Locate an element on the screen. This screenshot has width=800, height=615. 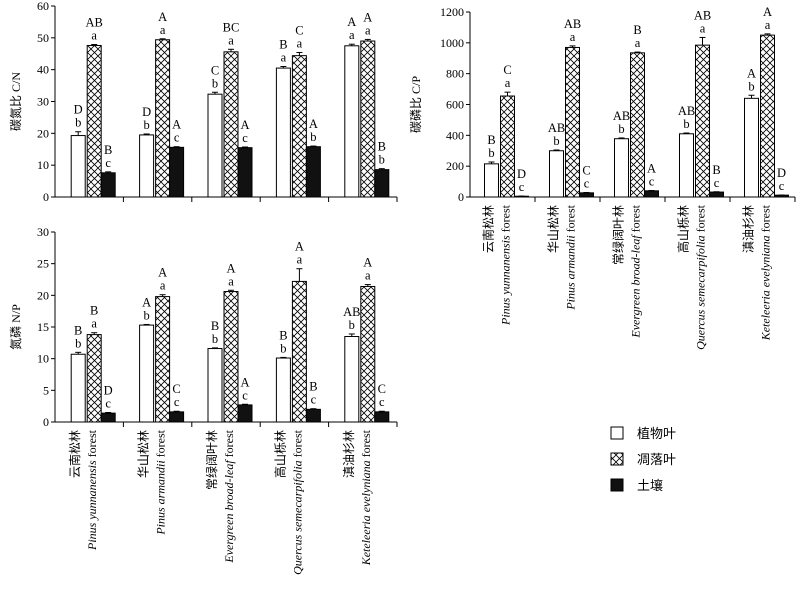
legend-label-soil: 土壤 is located at coordinates (650, 485).